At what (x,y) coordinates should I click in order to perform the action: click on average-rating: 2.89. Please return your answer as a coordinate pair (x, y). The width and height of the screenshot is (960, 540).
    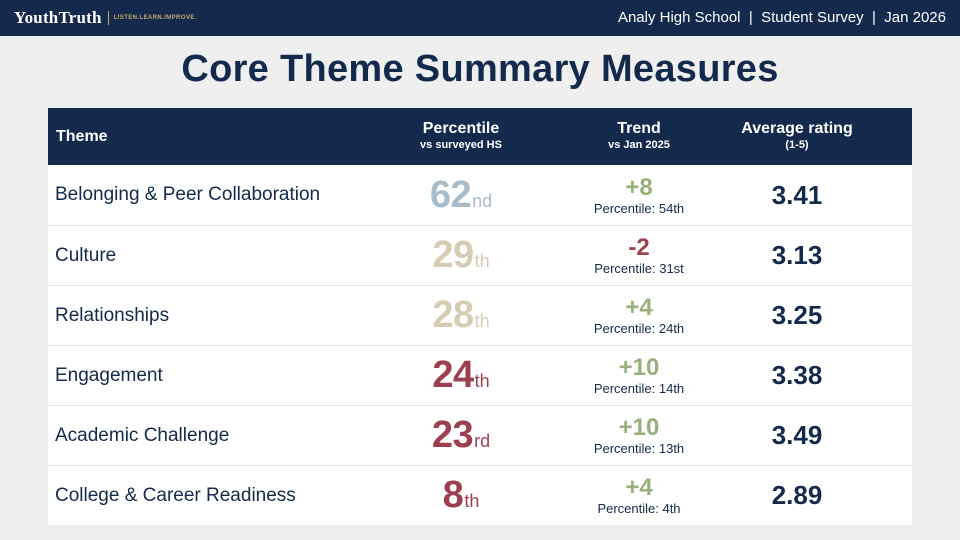
    Looking at the image, I should click on (797, 495).